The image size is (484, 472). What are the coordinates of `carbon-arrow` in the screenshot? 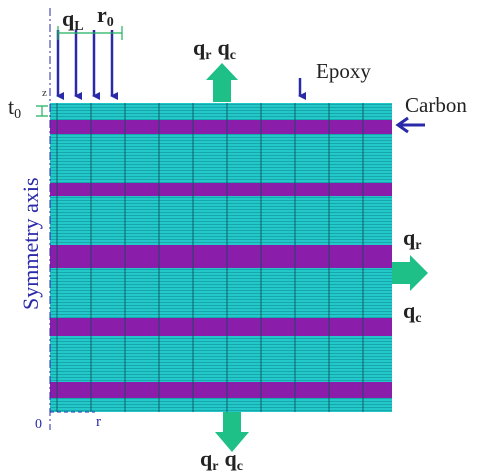 It's located at (410, 125).